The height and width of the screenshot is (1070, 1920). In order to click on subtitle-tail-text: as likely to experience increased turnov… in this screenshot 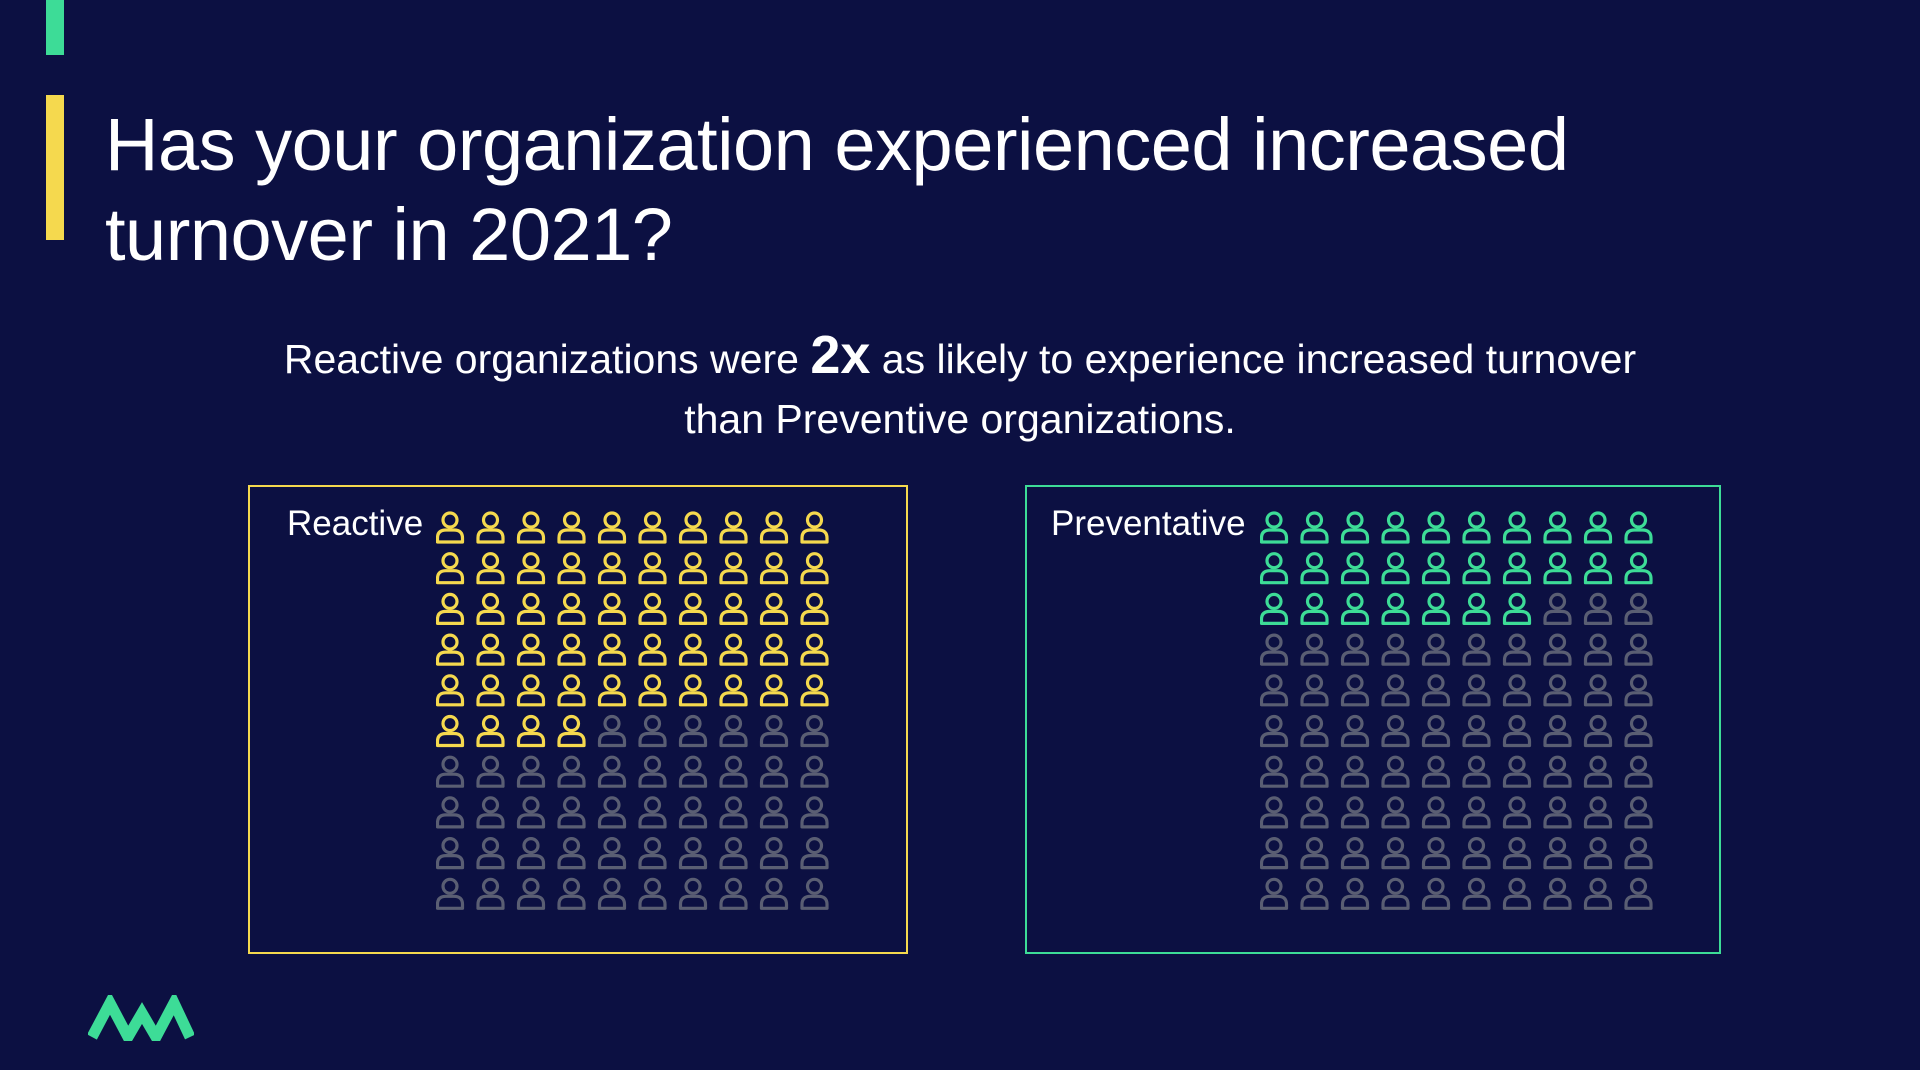, I will do `click(1160, 389)`.